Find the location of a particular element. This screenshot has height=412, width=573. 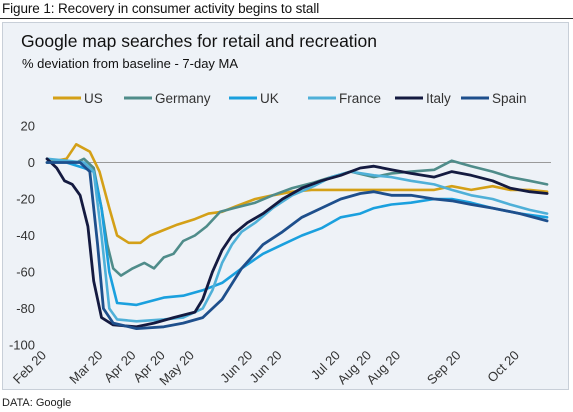

legend-label-us: US is located at coordinates (93, 98).